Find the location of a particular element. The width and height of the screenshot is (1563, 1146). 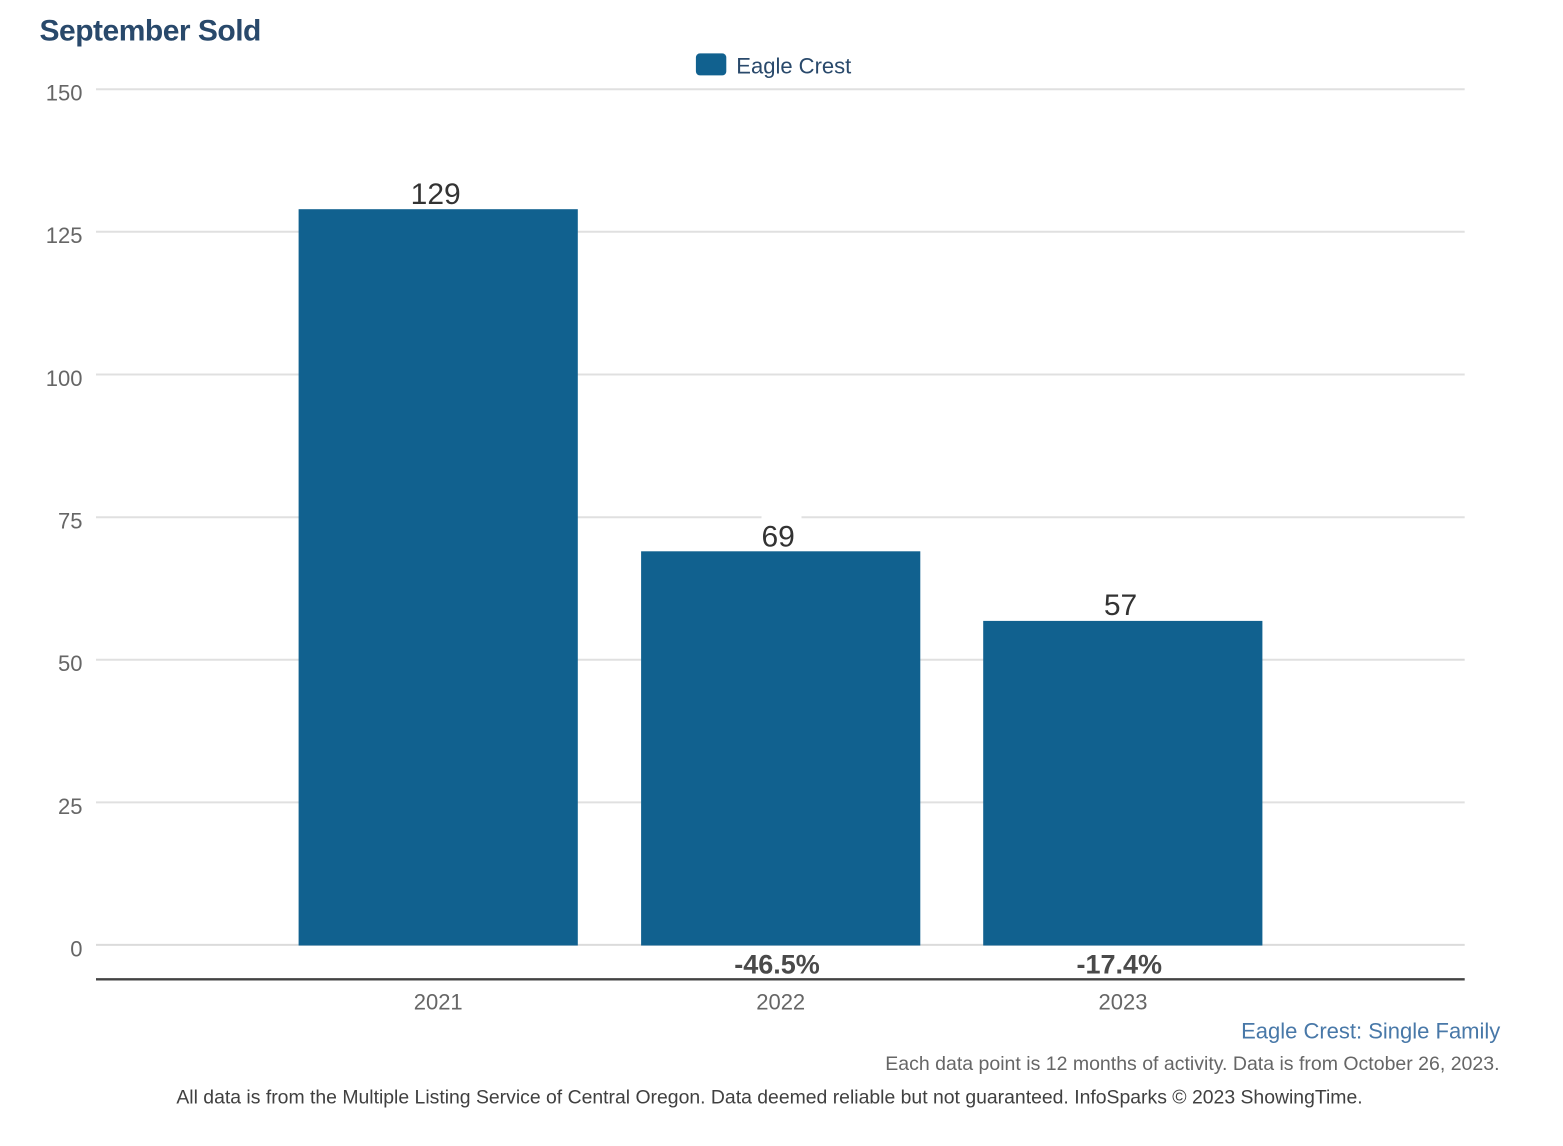

svg-text: 50 is located at coordinates (70, 663).